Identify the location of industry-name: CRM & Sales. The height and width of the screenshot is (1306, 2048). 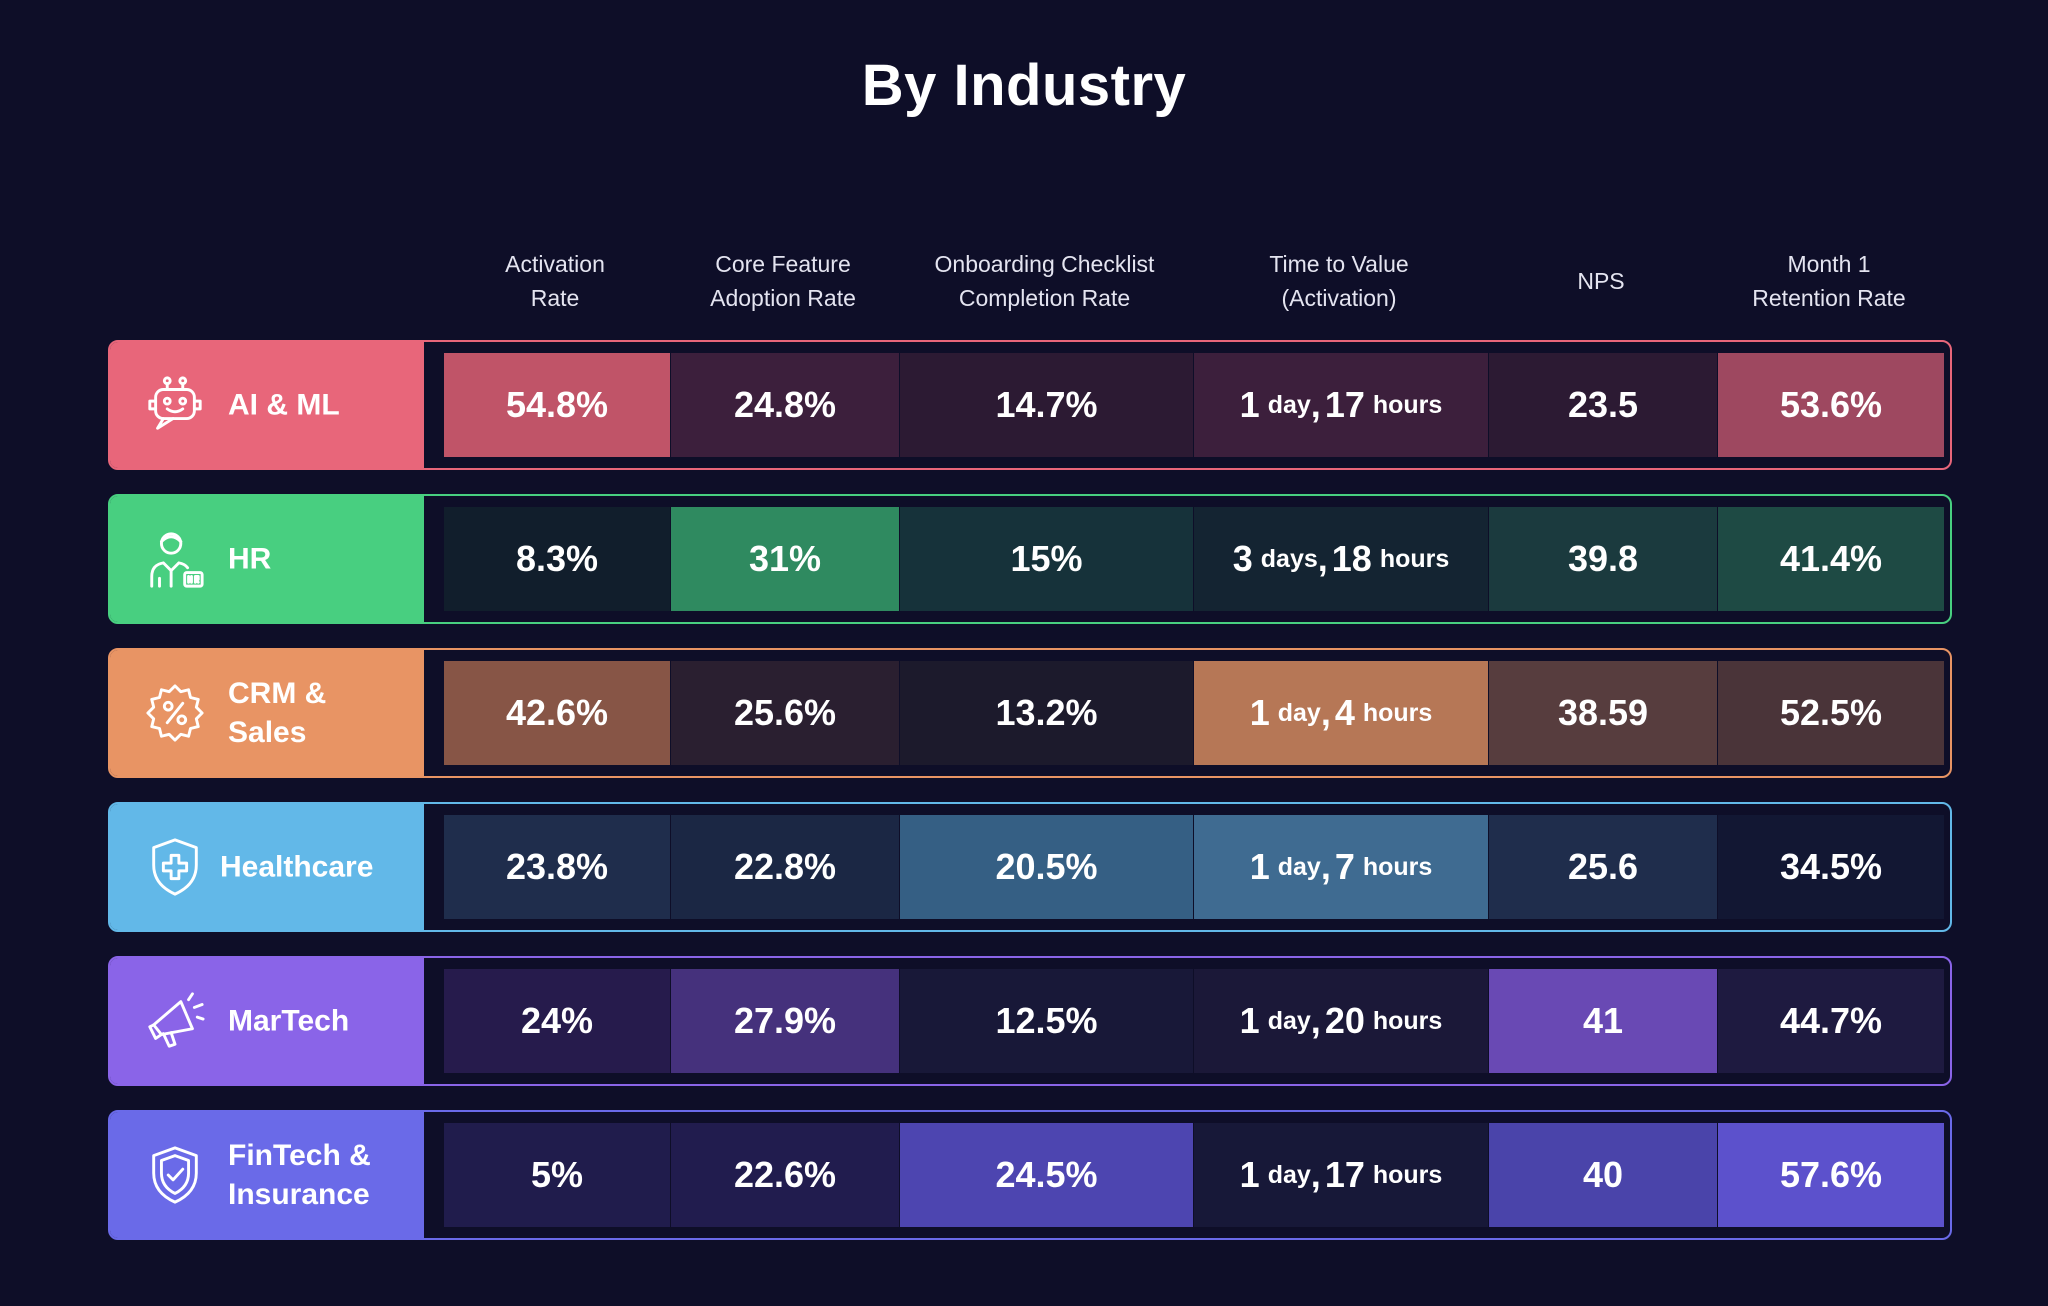
(277, 713).